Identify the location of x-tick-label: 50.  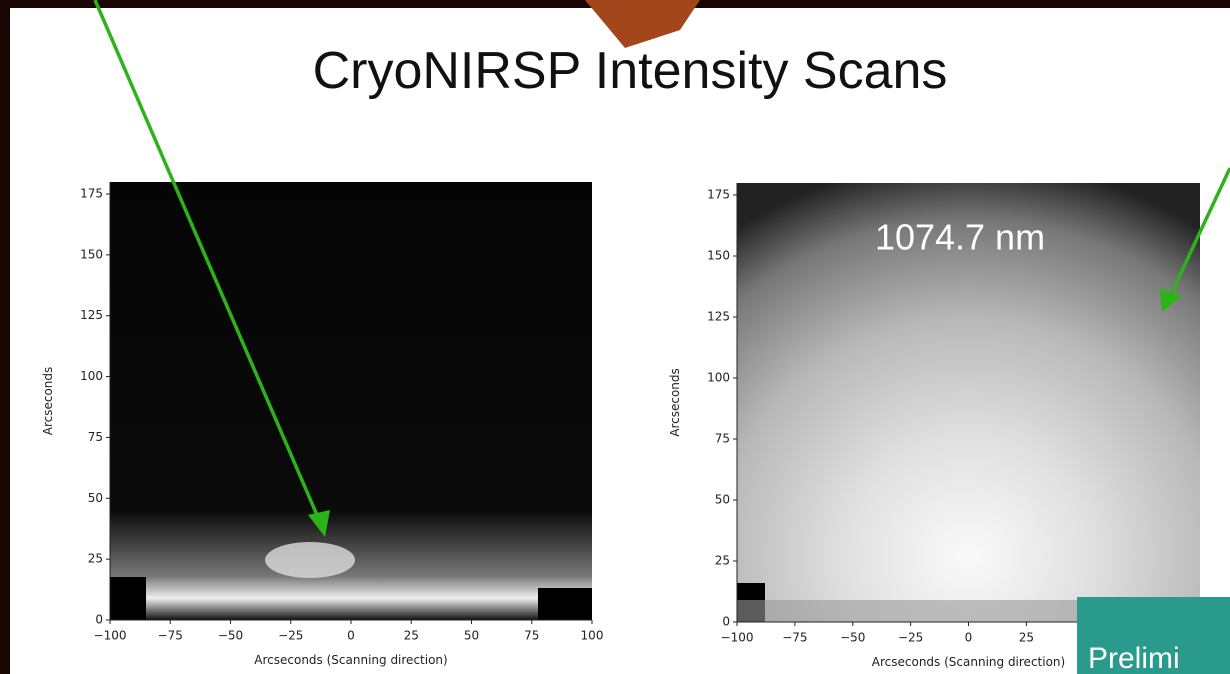
(471, 636).